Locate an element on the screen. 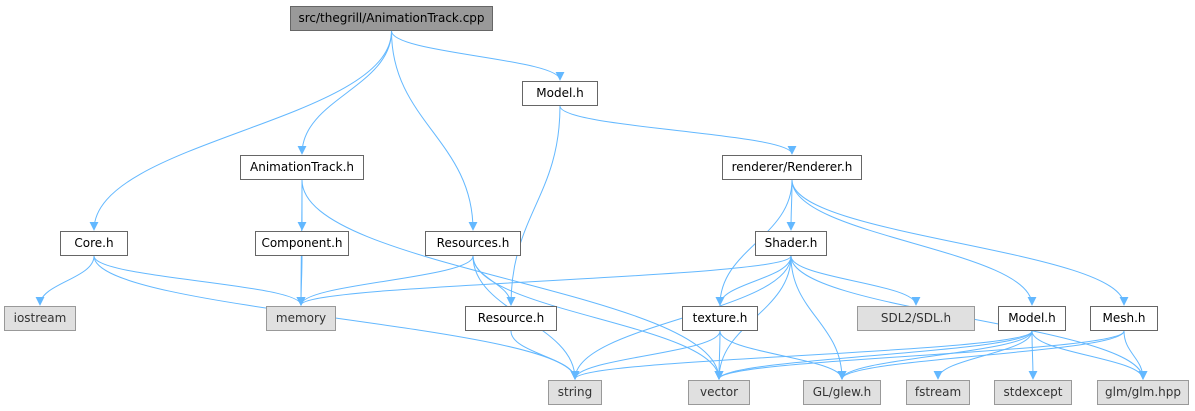 The width and height of the screenshot is (1195, 411). node-model-h-renderer: Model.h is located at coordinates (1032, 318).